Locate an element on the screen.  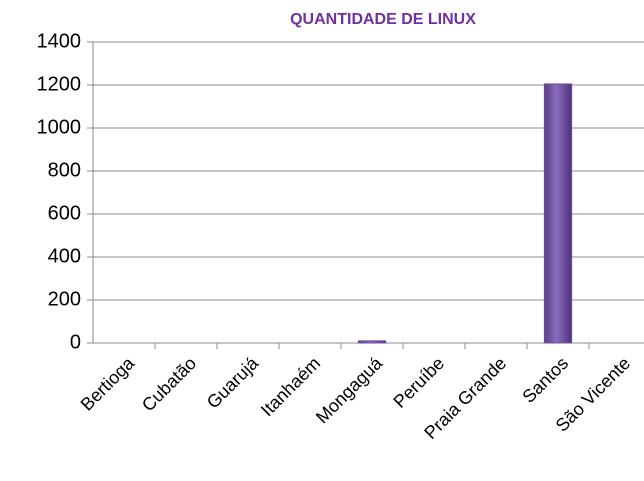
y-tick-label: 1000 is located at coordinates (59, 127).